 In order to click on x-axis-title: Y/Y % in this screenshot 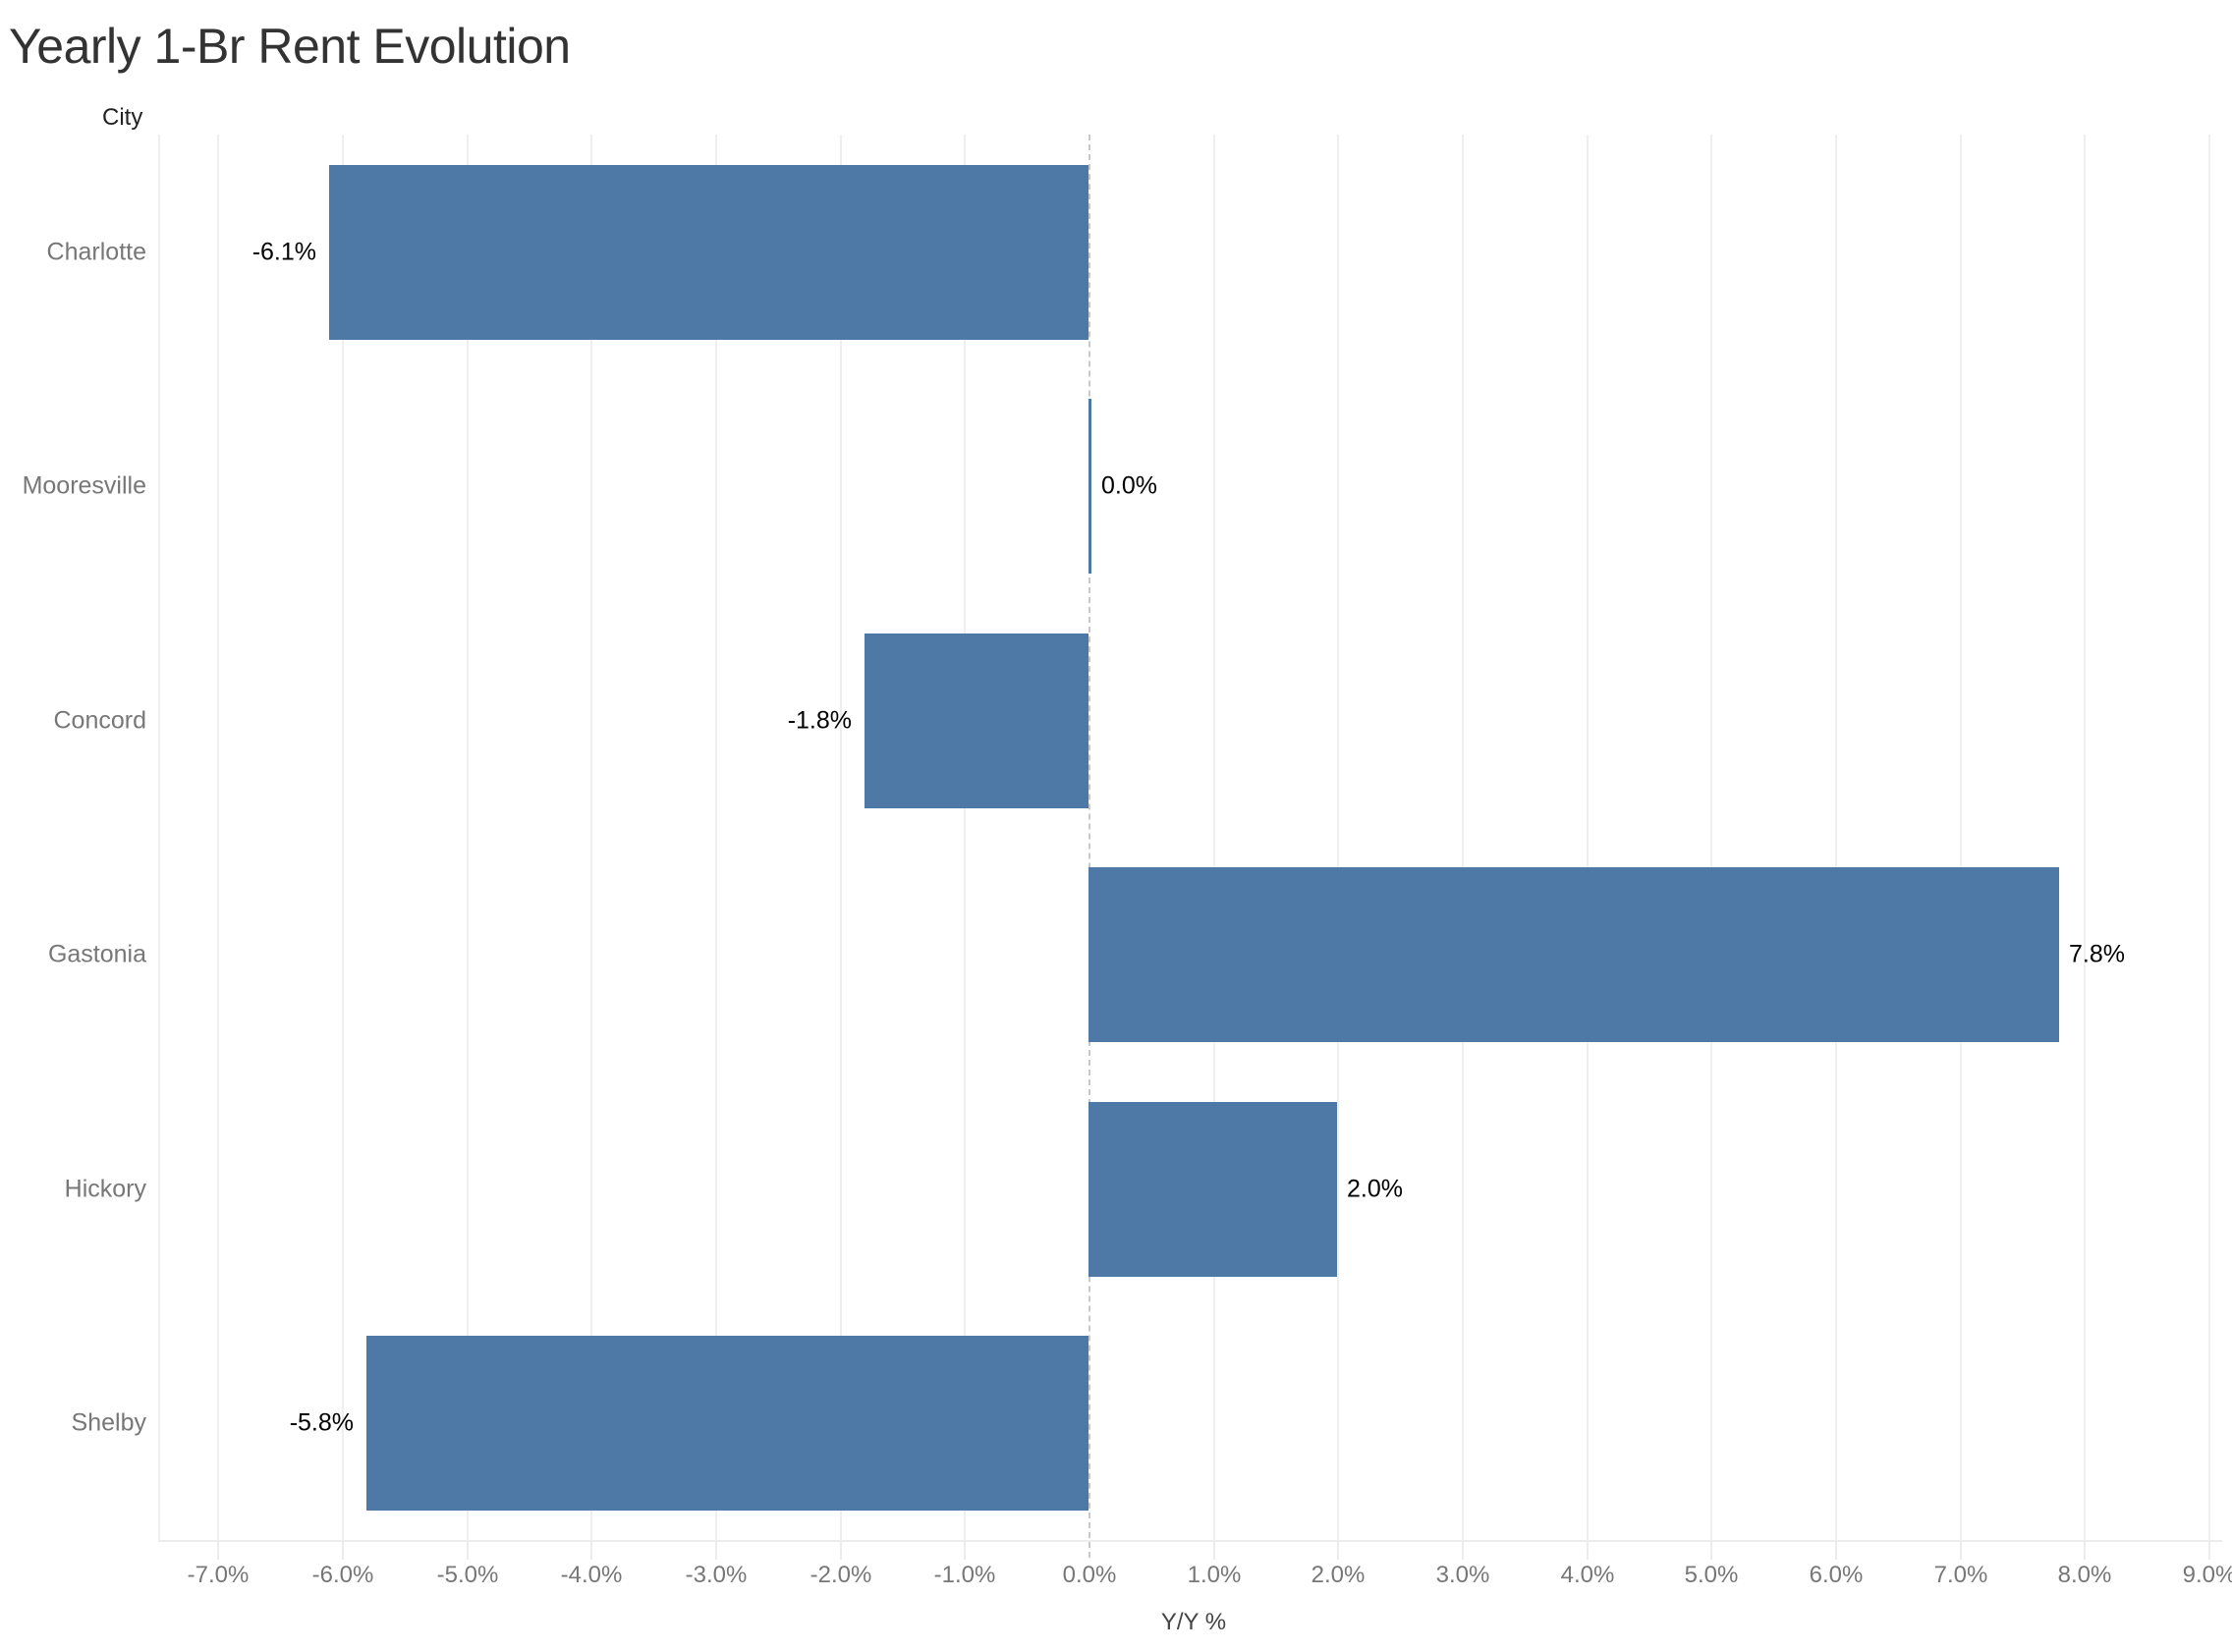, I will do `click(1193, 1622)`.